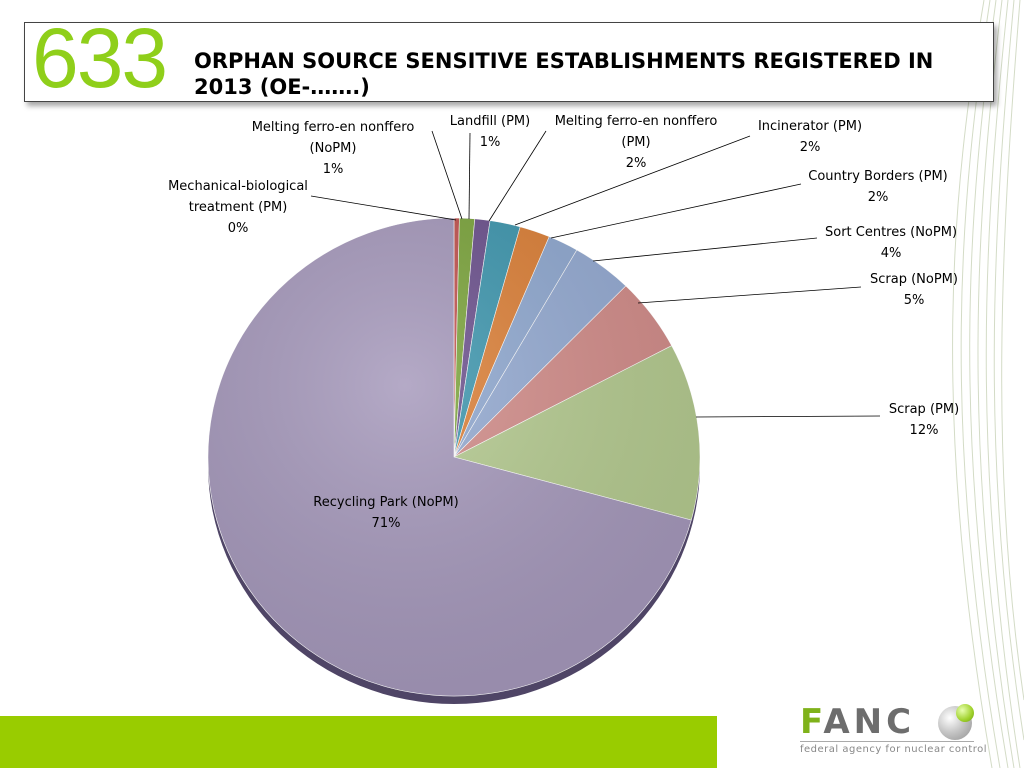 The width and height of the screenshot is (1024, 768). Describe the element at coordinates (238, 228) in the screenshot. I see `slice-percent: 0%` at that location.